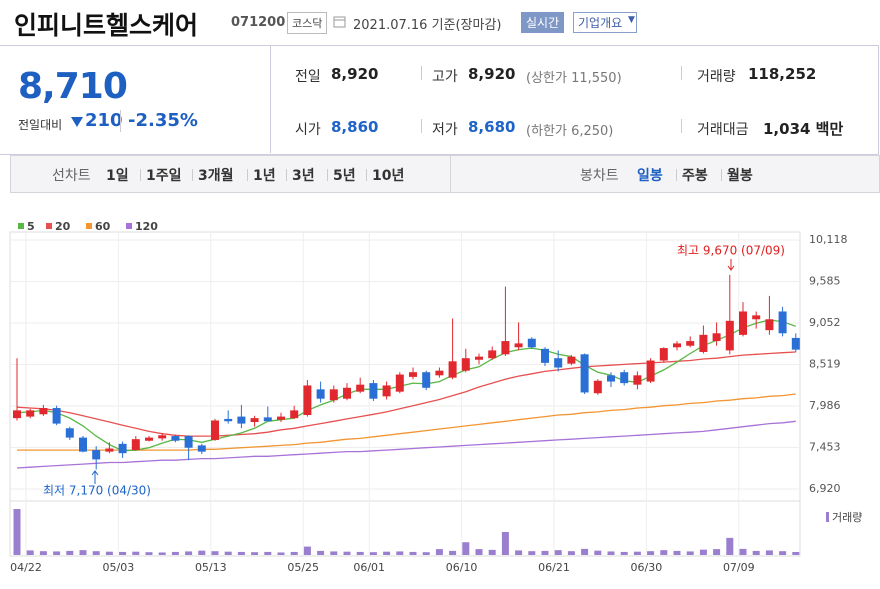 This screenshot has height=589, width=880. Describe the element at coordinates (129, 226) in the screenshot. I see `legend-swatch` at that location.